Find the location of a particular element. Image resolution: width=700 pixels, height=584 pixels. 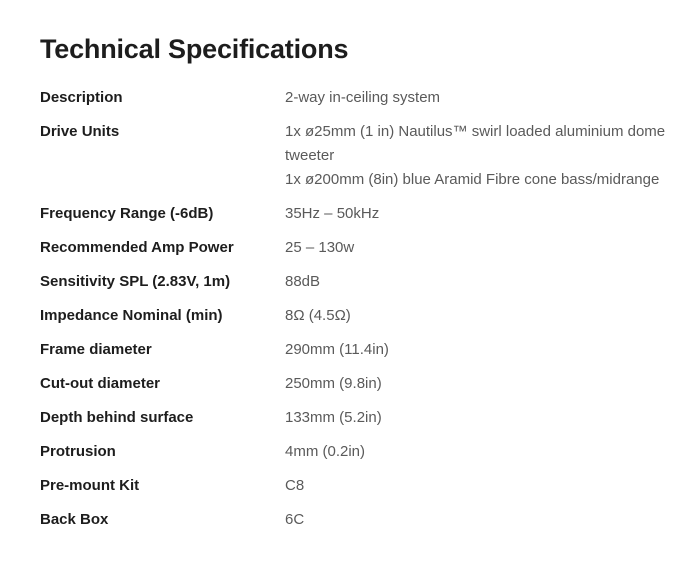

spec-label: Protrusion is located at coordinates (78, 451).